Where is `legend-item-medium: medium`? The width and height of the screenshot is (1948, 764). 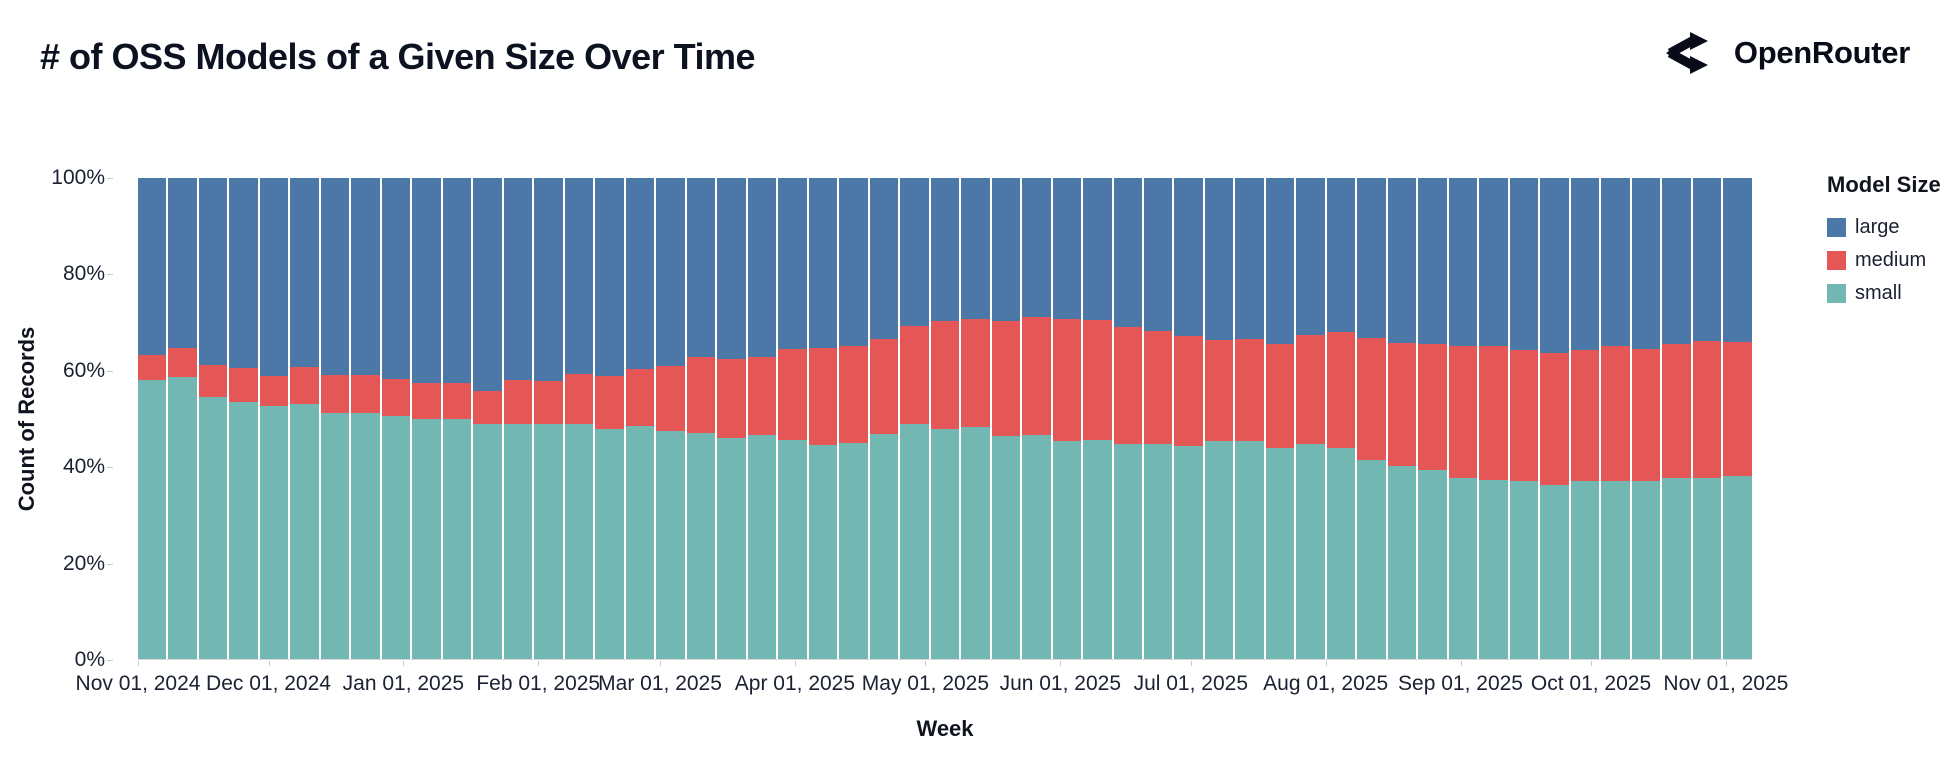
legend-item-medium: medium is located at coordinates (1886, 260).